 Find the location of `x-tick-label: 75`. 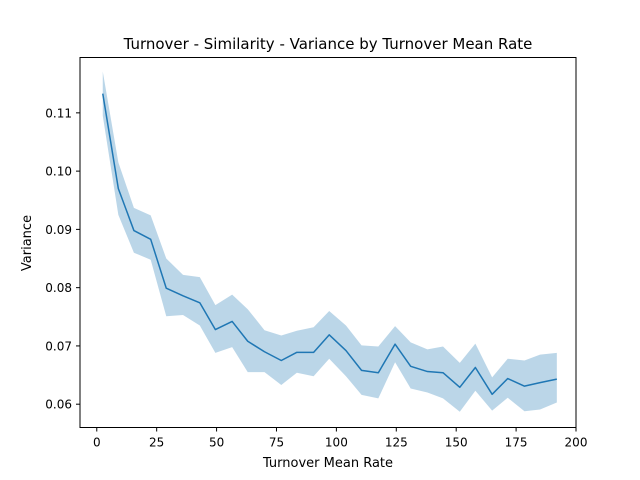

x-tick-label: 75 is located at coordinates (276, 443).